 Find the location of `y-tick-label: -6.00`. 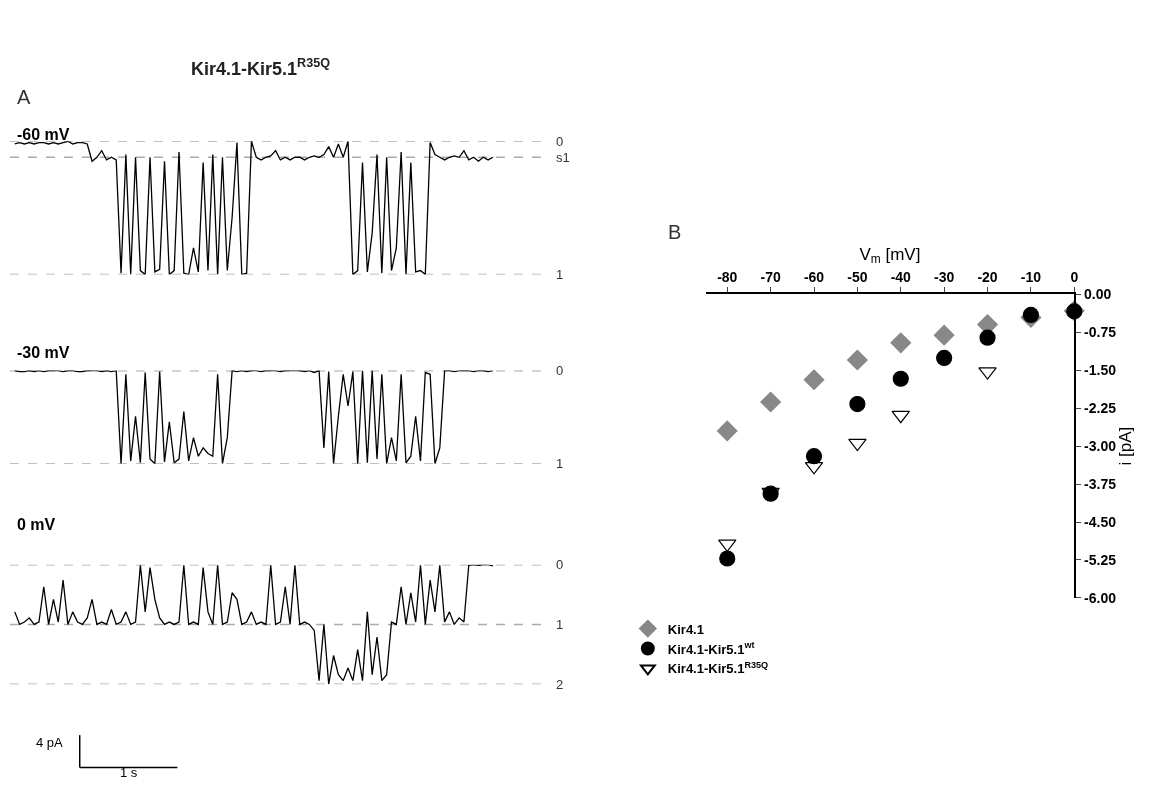

y-tick-label: -6.00 is located at coordinates (1100, 597).